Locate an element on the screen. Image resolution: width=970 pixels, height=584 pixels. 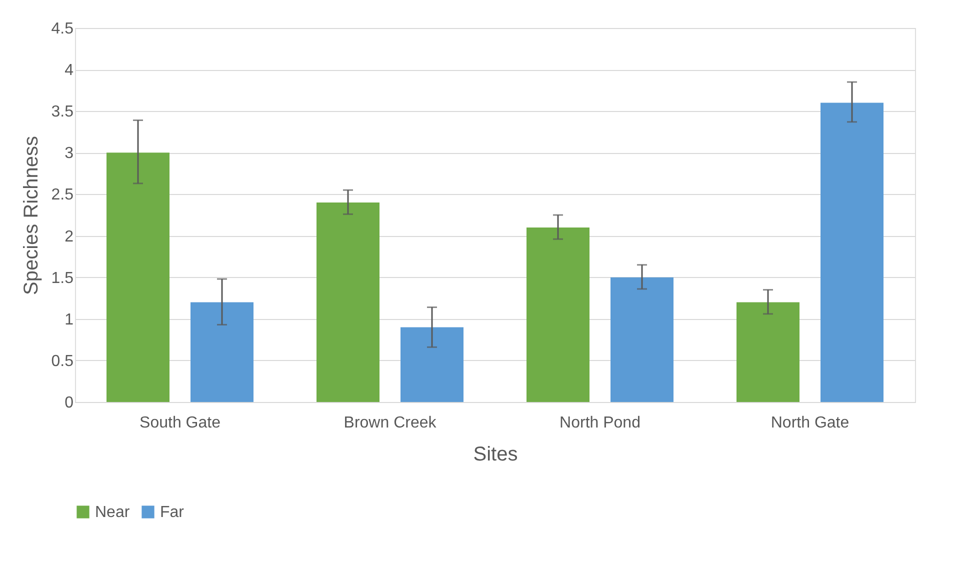
y-tick-label: 4.5 is located at coordinates (62, 29).